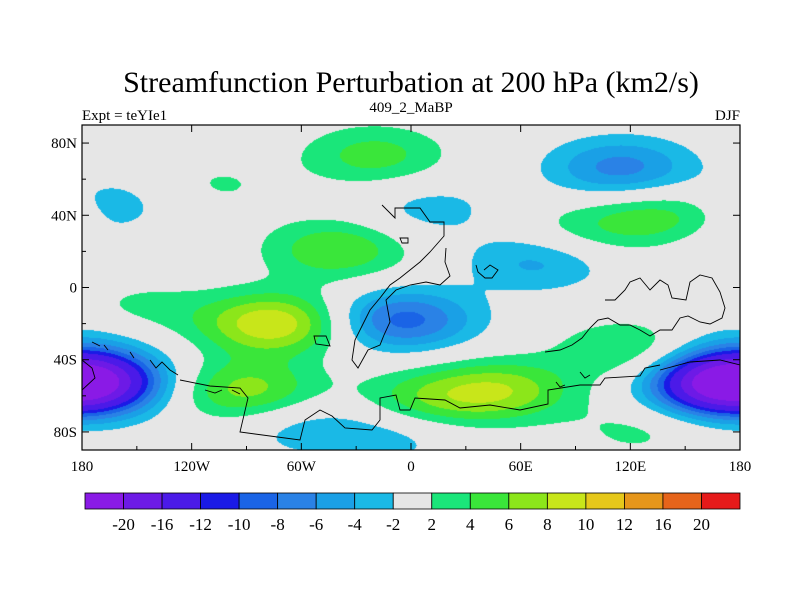  I want to click on colorbar-label: -8, so click(278, 524).